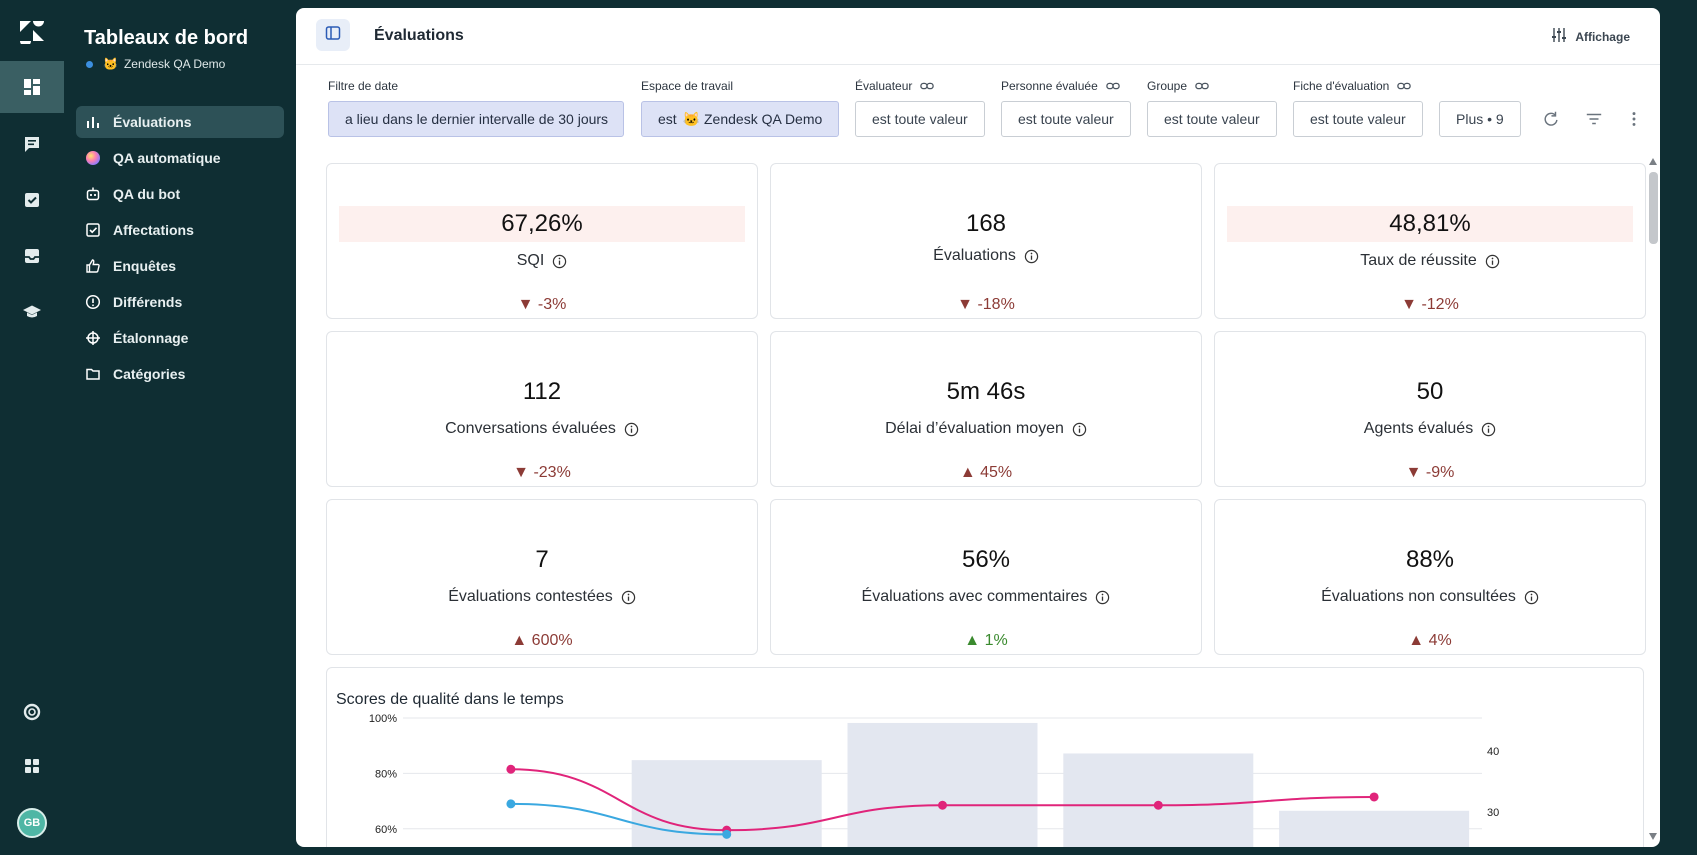 The width and height of the screenshot is (1697, 855). What do you see at coordinates (32, 144) in the screenshot?
I see `conversations-icon` at bounding box center [32, 144].